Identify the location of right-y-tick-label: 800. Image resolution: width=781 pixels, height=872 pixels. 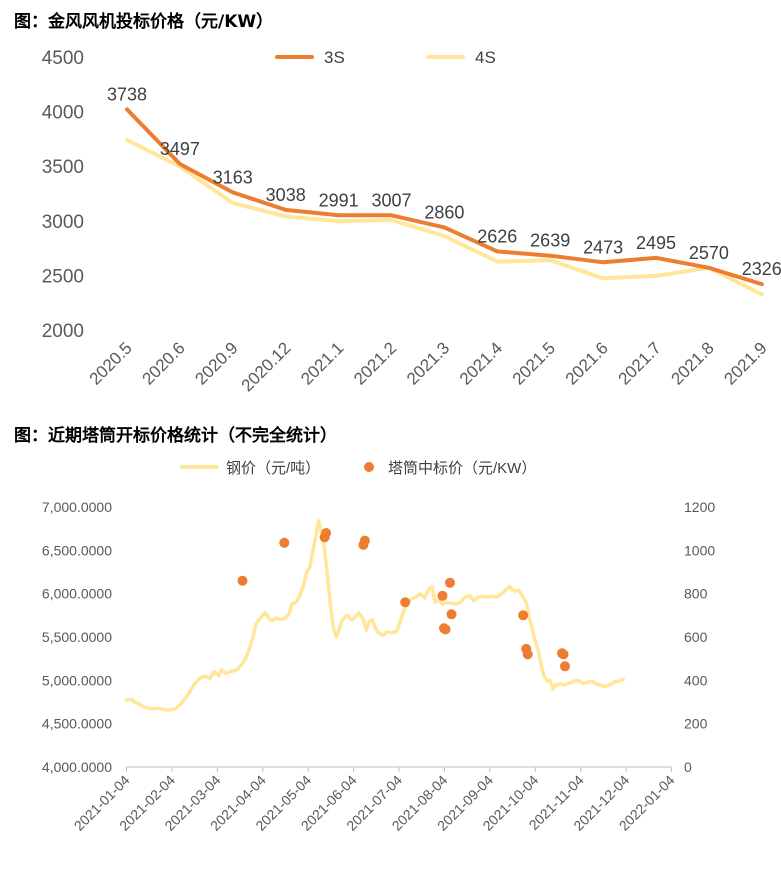
(696, 594).